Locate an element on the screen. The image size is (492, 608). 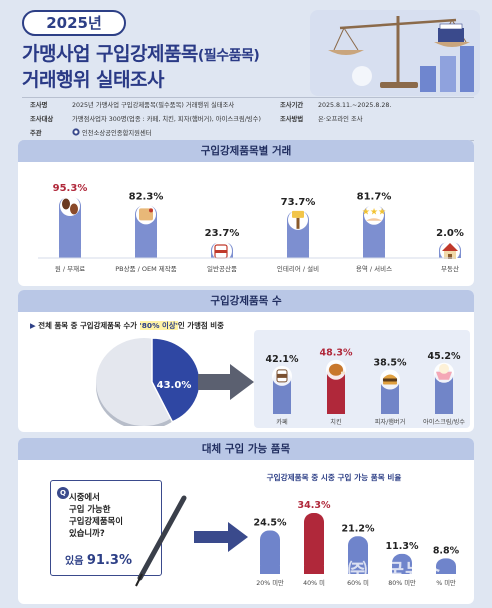
chicken-shape is located at coordinates (336, 369).